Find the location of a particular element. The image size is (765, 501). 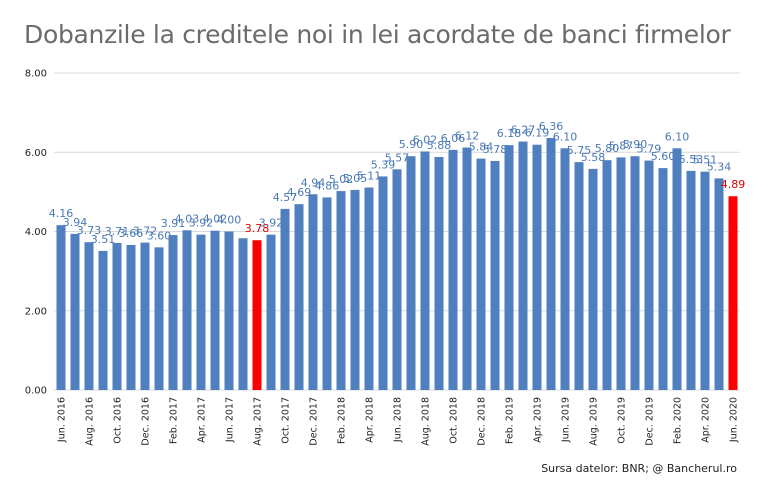

x-tick-label: Jun. 2018 is located at coordinates (398, 420).